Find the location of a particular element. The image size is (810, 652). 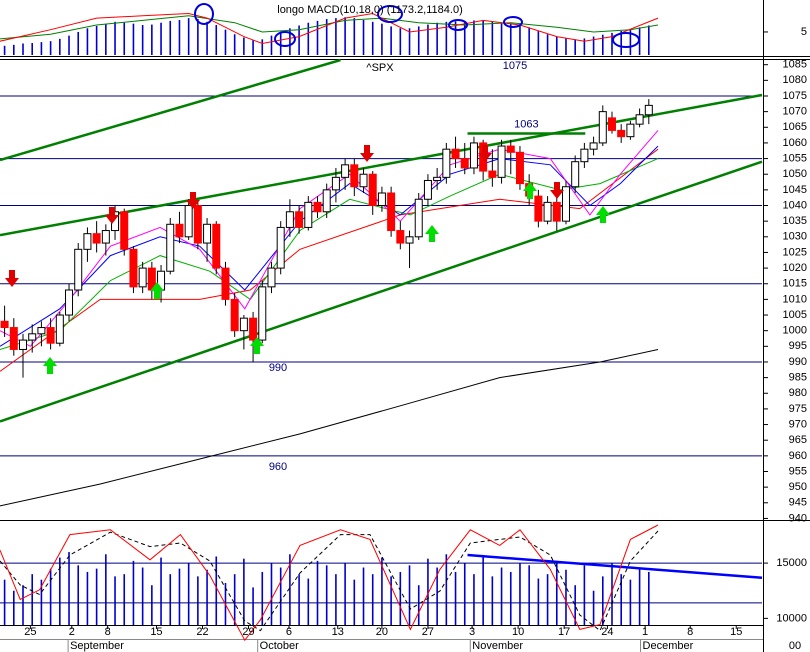

y-tick-label: 1045 is located at coordinates (795, 190).